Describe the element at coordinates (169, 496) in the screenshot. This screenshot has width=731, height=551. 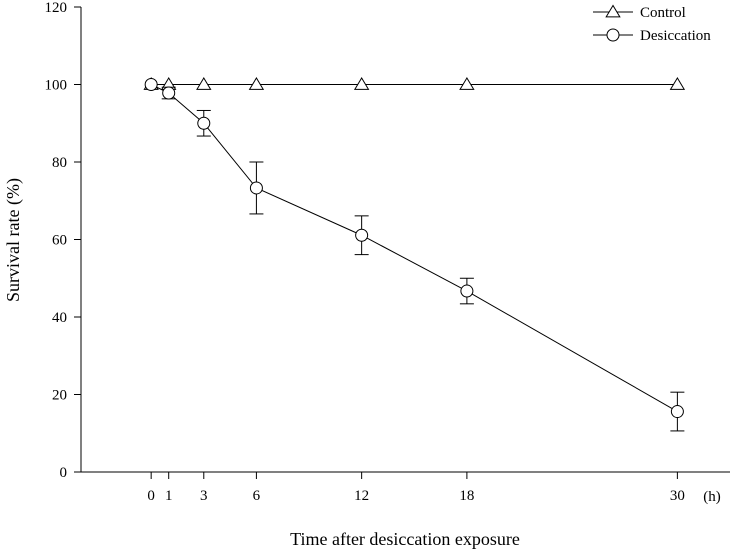
I see `x-tick-label: 1` at that location.